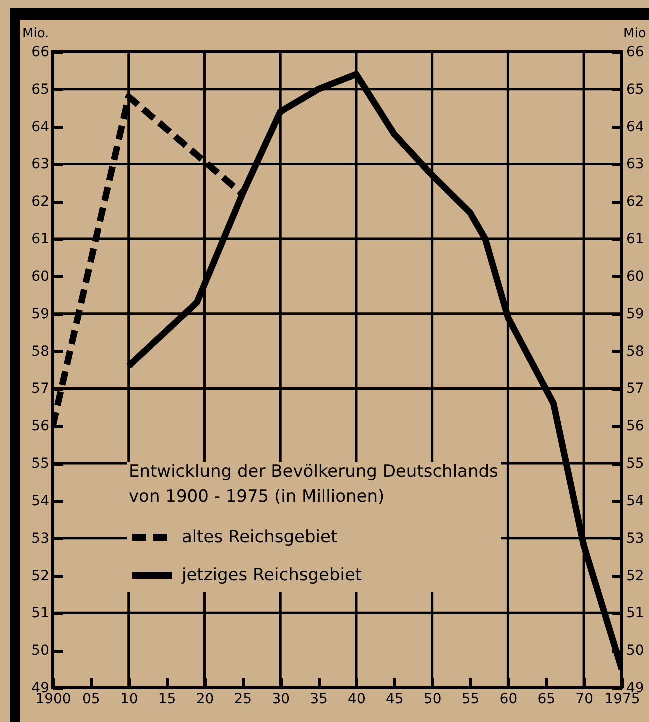 The image size is (649, 722). I want to click on y2-tick-label: 62, so click(635, 202).